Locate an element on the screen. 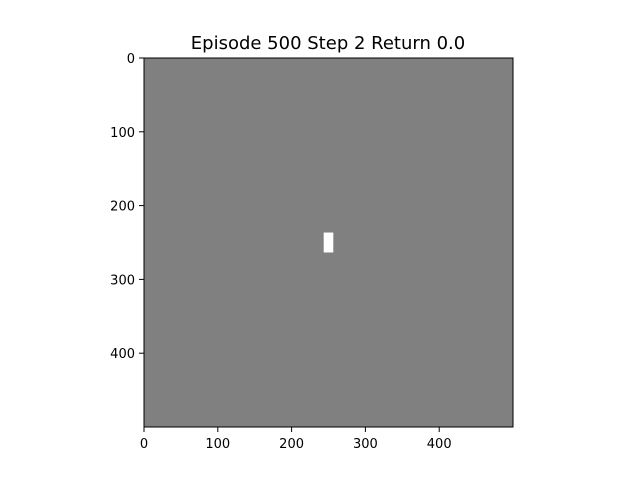 The height and width of the screenshot is (480, 640). x-tick-label: 0 is located at coordinates (144, 444).